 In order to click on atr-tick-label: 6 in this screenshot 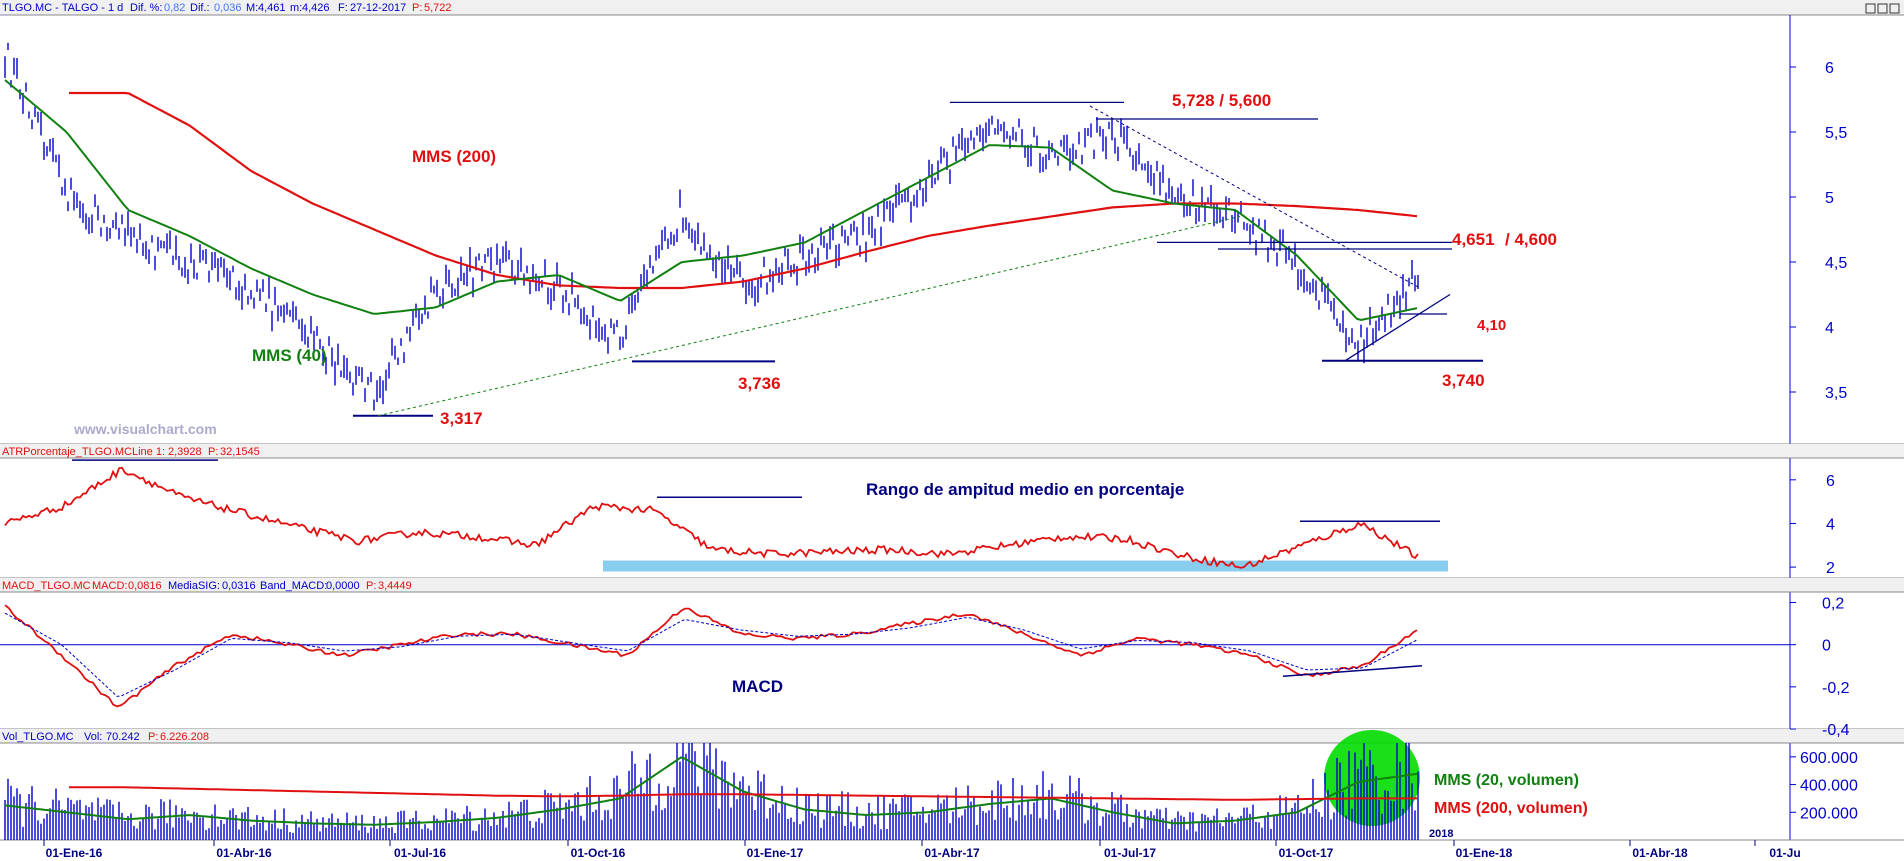, I will do `click(1830, 481)`.